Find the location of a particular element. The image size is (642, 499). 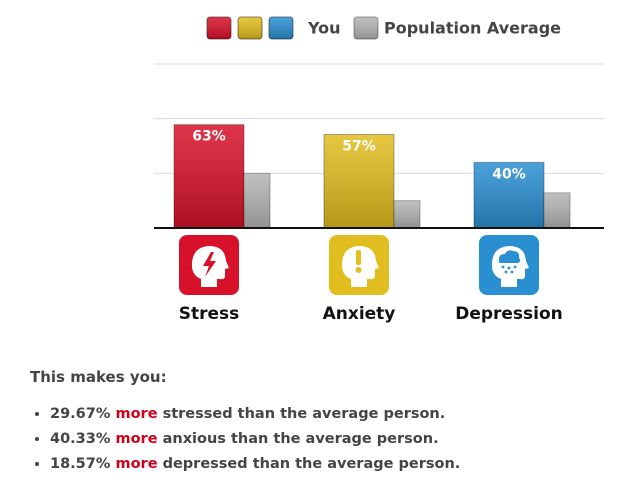

anxiety-icon is located at coordinates (359, 265).